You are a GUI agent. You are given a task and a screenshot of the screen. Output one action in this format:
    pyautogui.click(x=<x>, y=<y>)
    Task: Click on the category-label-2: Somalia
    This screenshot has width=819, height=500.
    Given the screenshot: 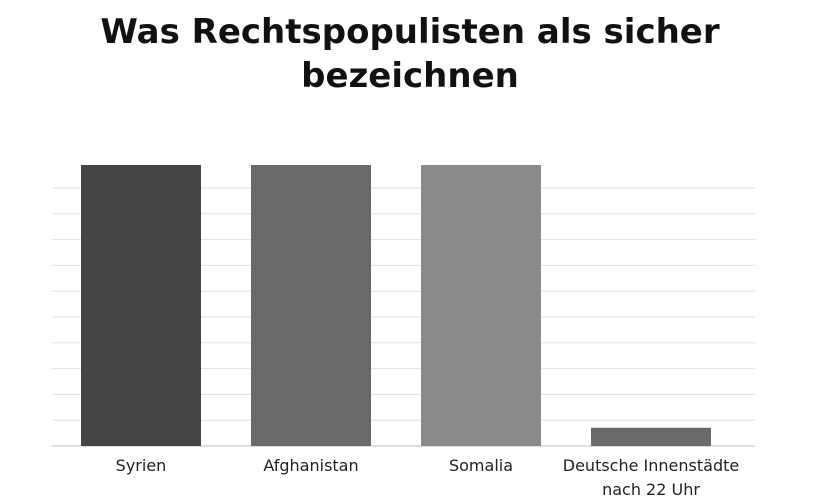 What is the action you would take?
    pyautogui.click(x=481, y=465)
    